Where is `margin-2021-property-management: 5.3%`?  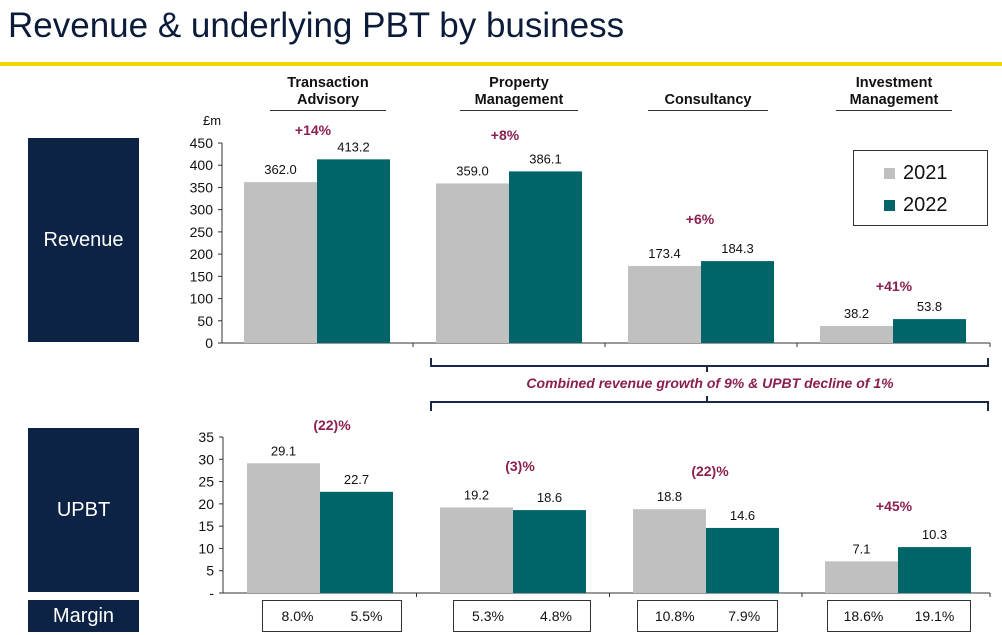
margin-2021-property-management: 5.3% is located at coordinates (488, 616).